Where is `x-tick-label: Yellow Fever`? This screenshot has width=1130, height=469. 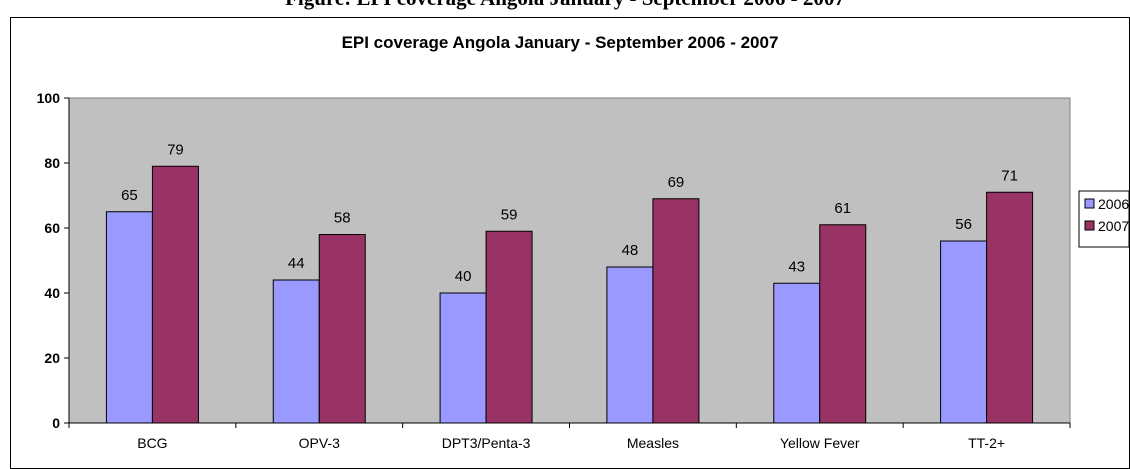
x-tick-label: Yellow Fever is located at coordinates (820, 443).